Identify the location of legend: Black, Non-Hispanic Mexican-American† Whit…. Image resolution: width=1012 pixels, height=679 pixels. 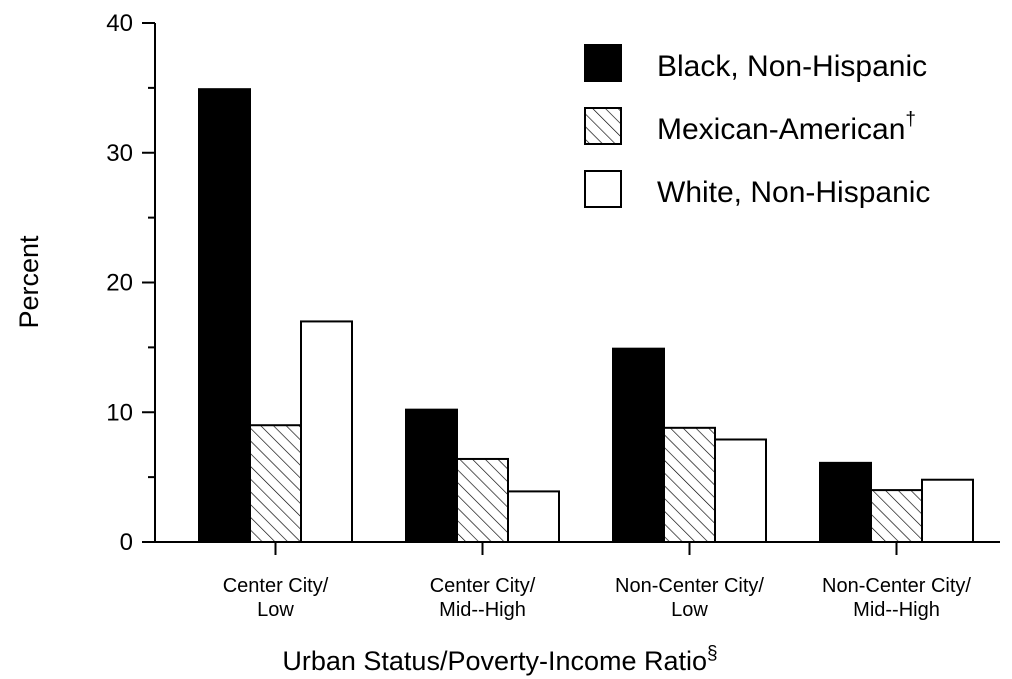
(757, 126).